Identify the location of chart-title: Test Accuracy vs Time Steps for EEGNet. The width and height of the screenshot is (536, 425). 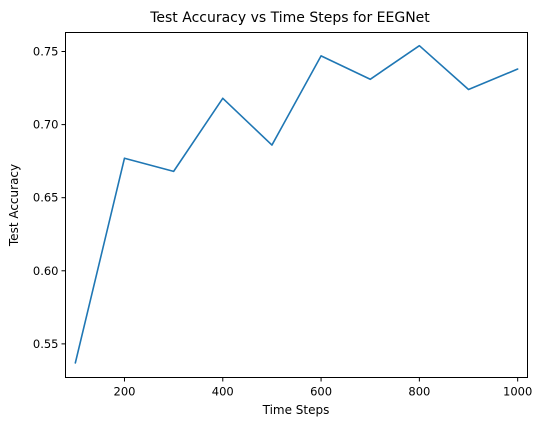
(289, 18).